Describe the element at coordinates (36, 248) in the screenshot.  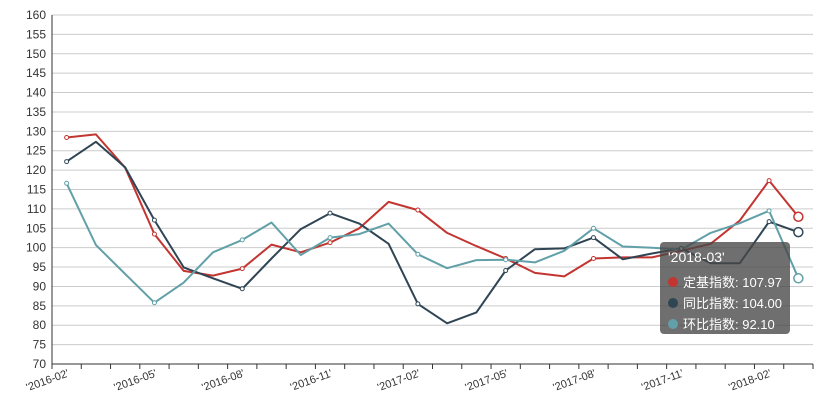
I see `y-tick-label: 100` at that location.